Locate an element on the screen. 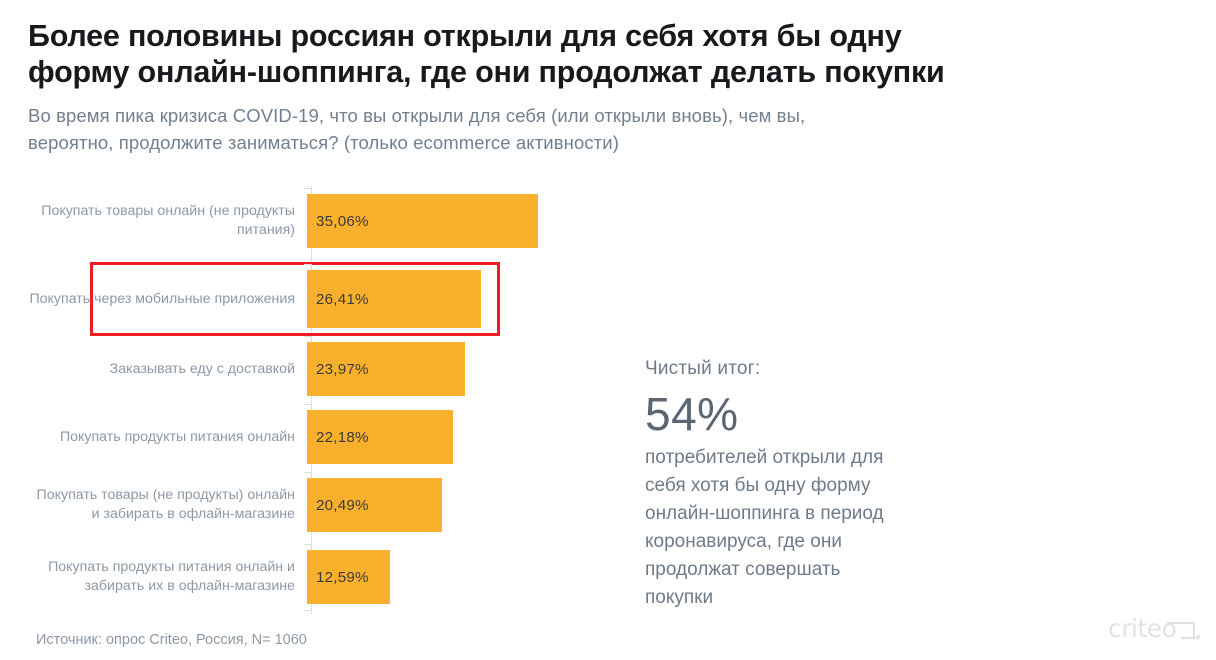 The width and height of the screenshot is (1216, 660). bar-track: 23,97% is located at coordinates (475, 369).